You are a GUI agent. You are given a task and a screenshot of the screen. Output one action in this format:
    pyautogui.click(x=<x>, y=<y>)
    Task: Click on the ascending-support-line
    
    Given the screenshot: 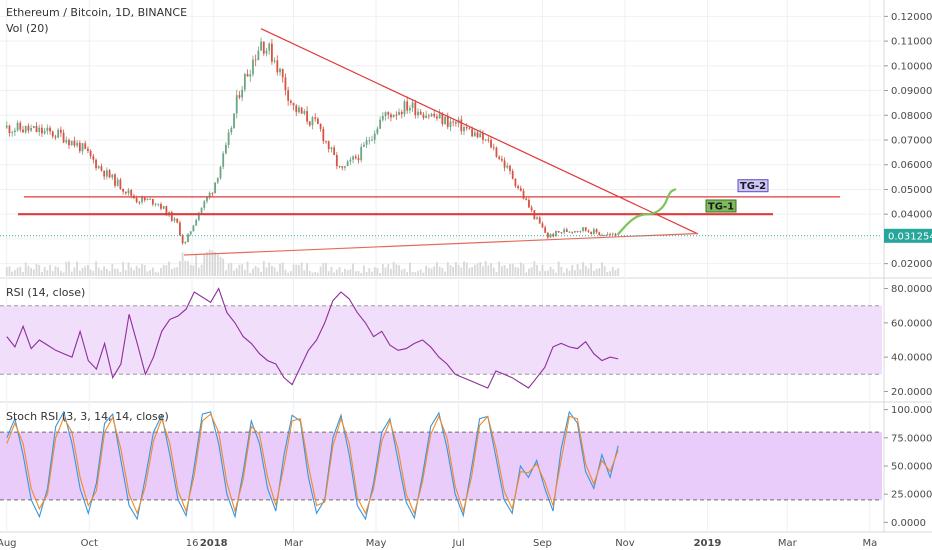 What is the action you would take?
    pyautogui.click(x=441, y=244)
    